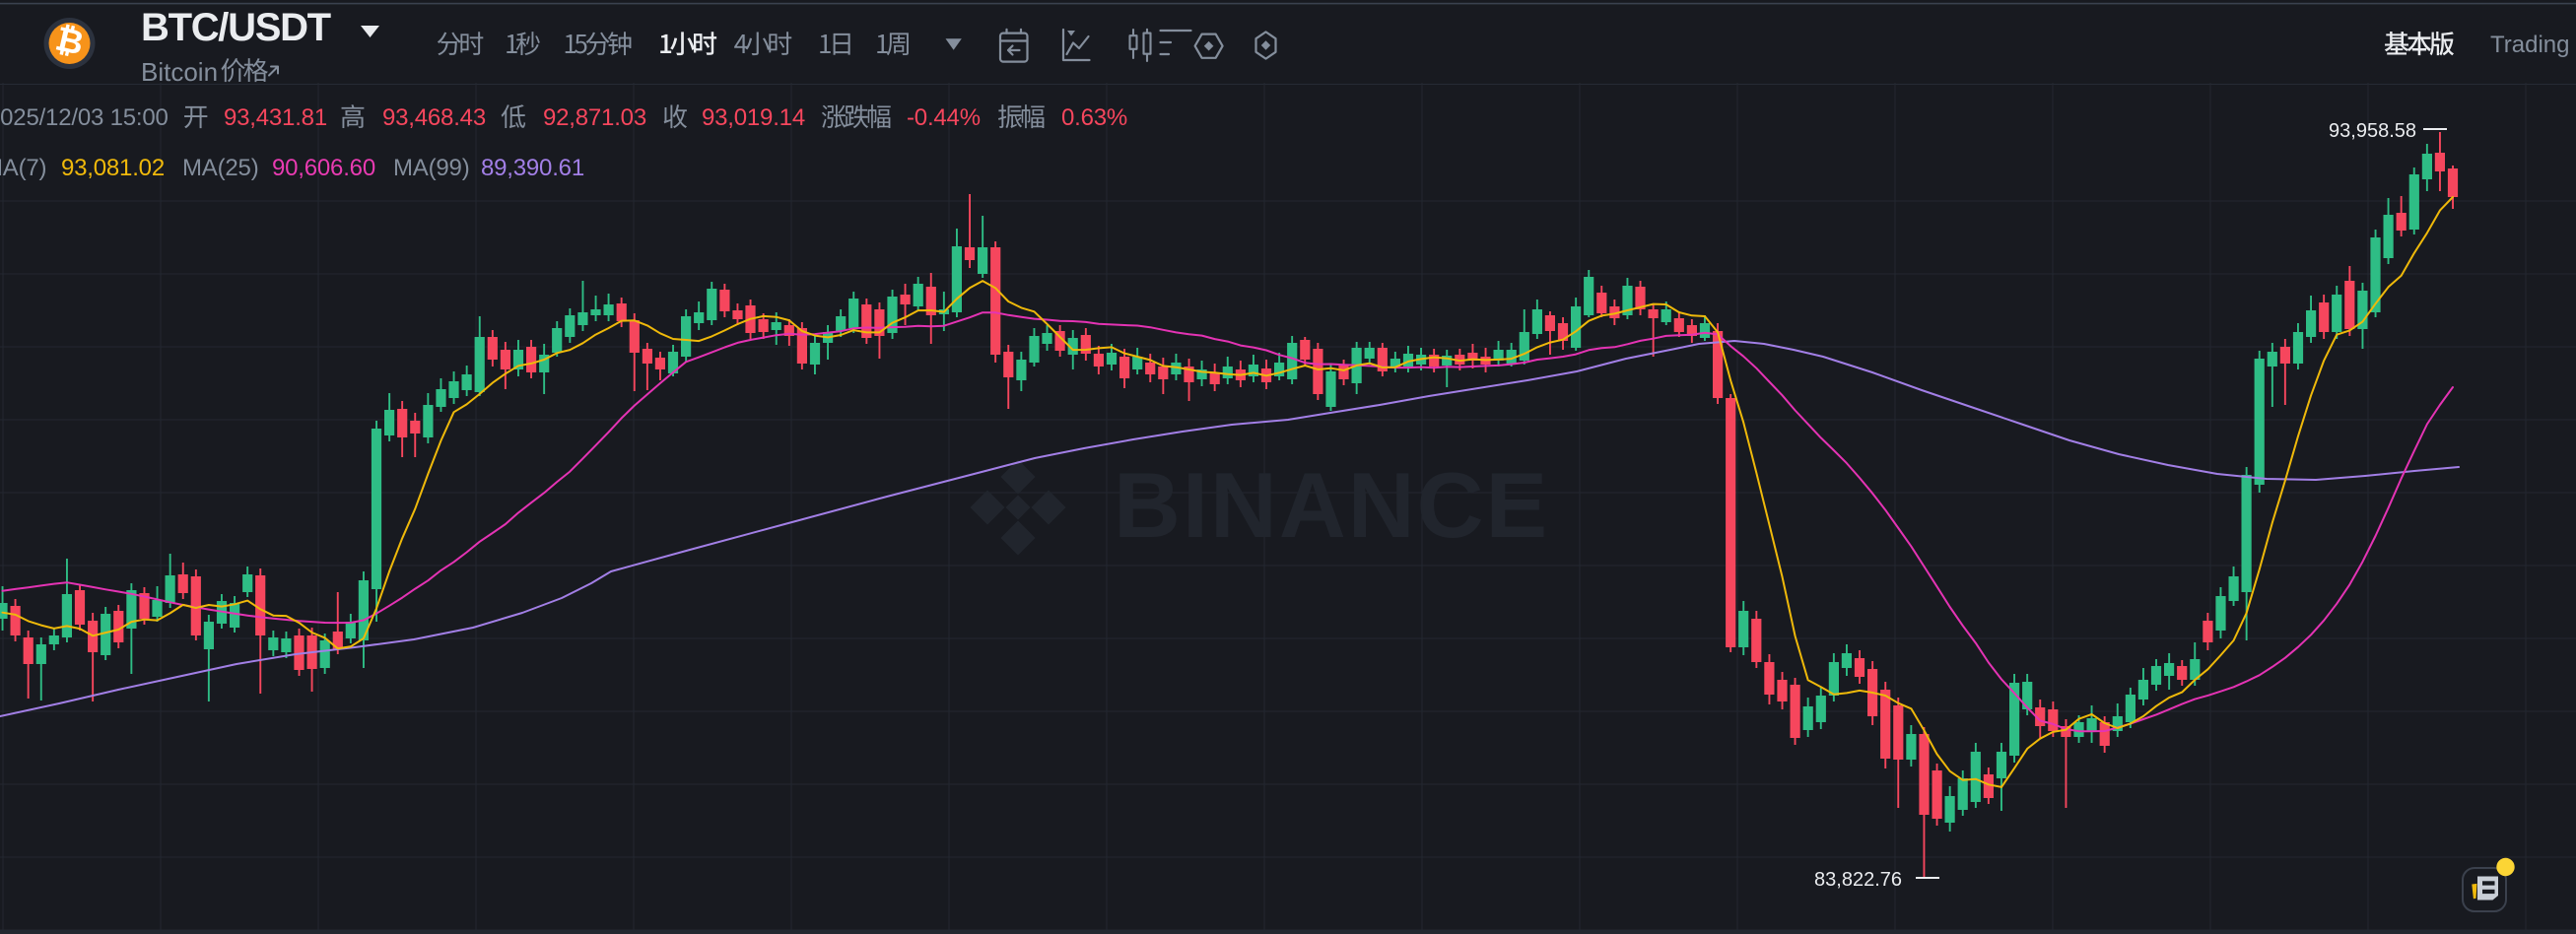  Describe the element at coordinates (1858, 880) in the screenshot. I see `svg-text: 83,822.76` at that location.